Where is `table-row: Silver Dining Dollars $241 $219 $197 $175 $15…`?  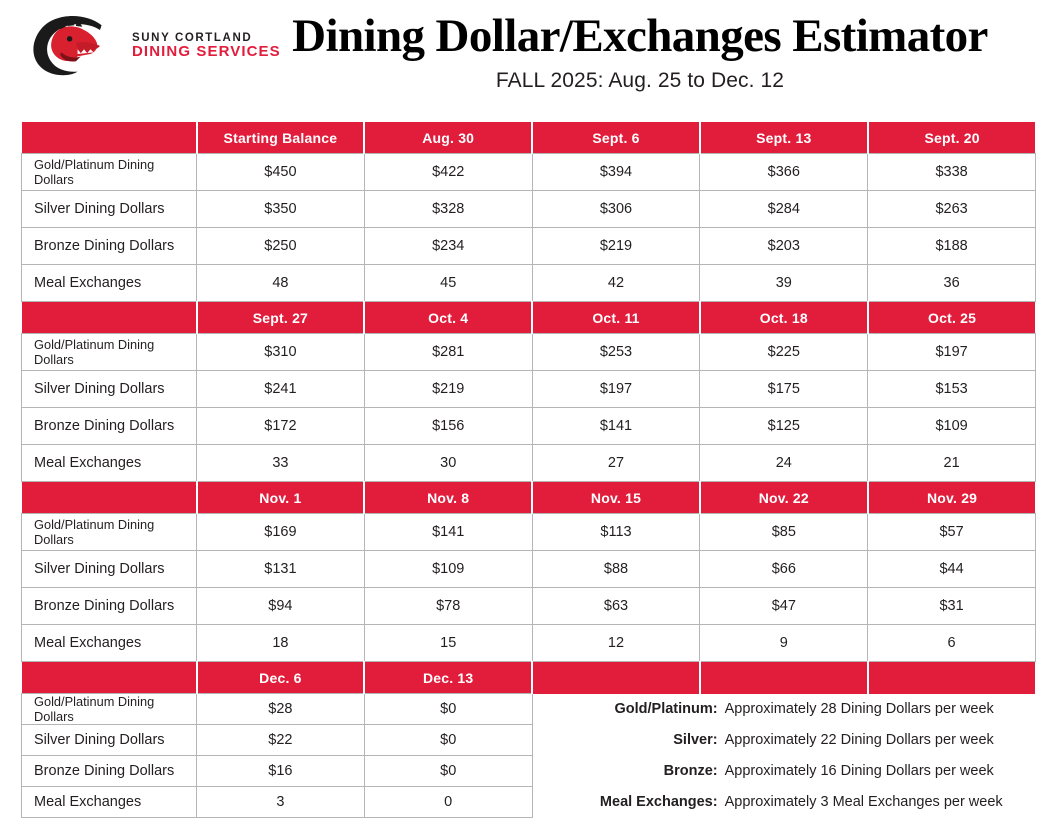 table-row: Silver Dining Dollars $241 $219 $197 $175 $15… is located at coordinates (528, 389).